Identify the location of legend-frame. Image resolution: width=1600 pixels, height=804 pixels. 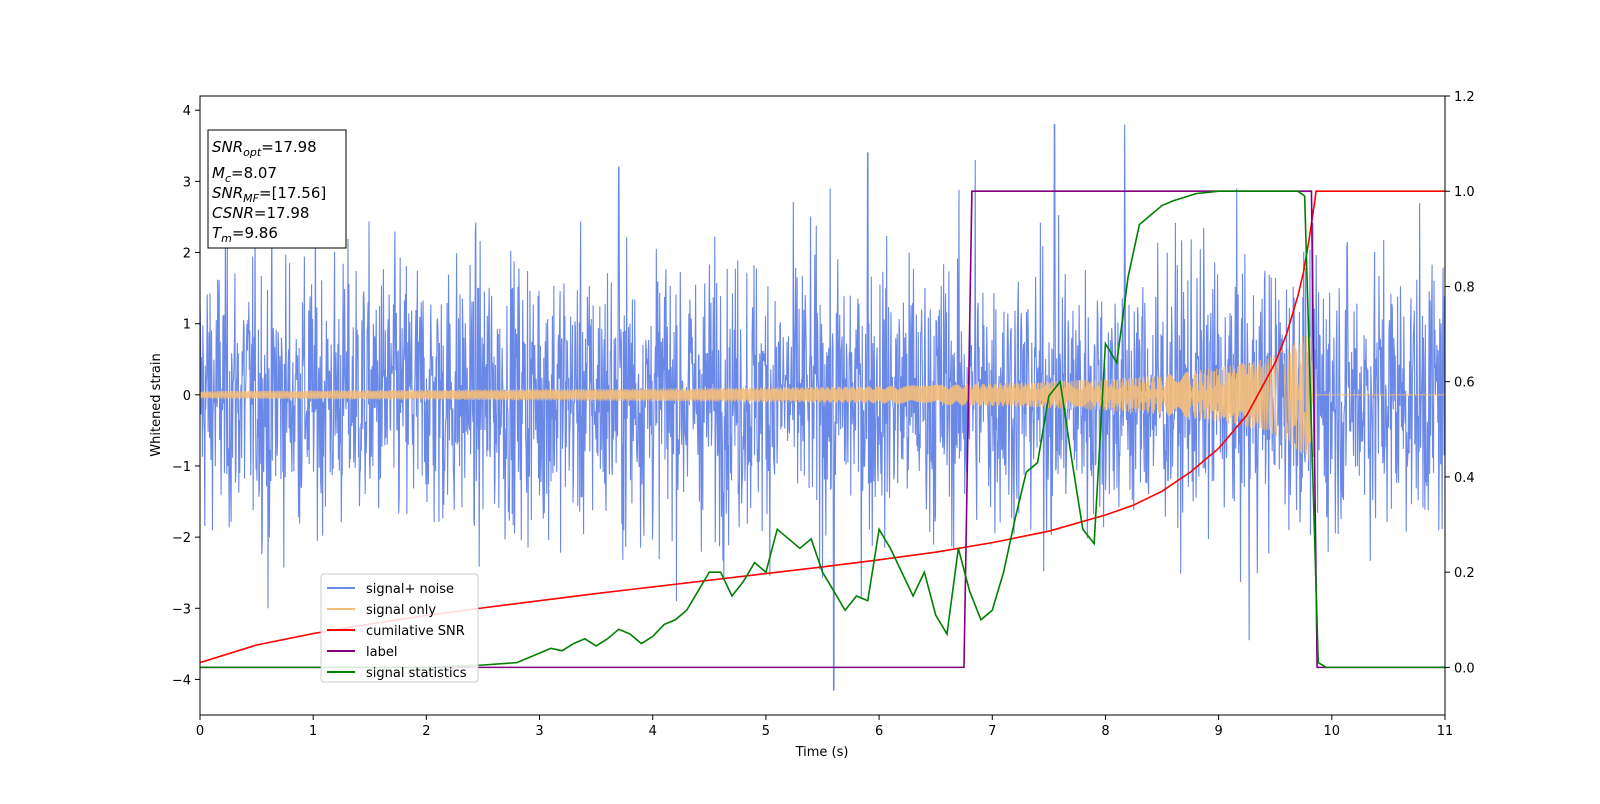
(399, 628).